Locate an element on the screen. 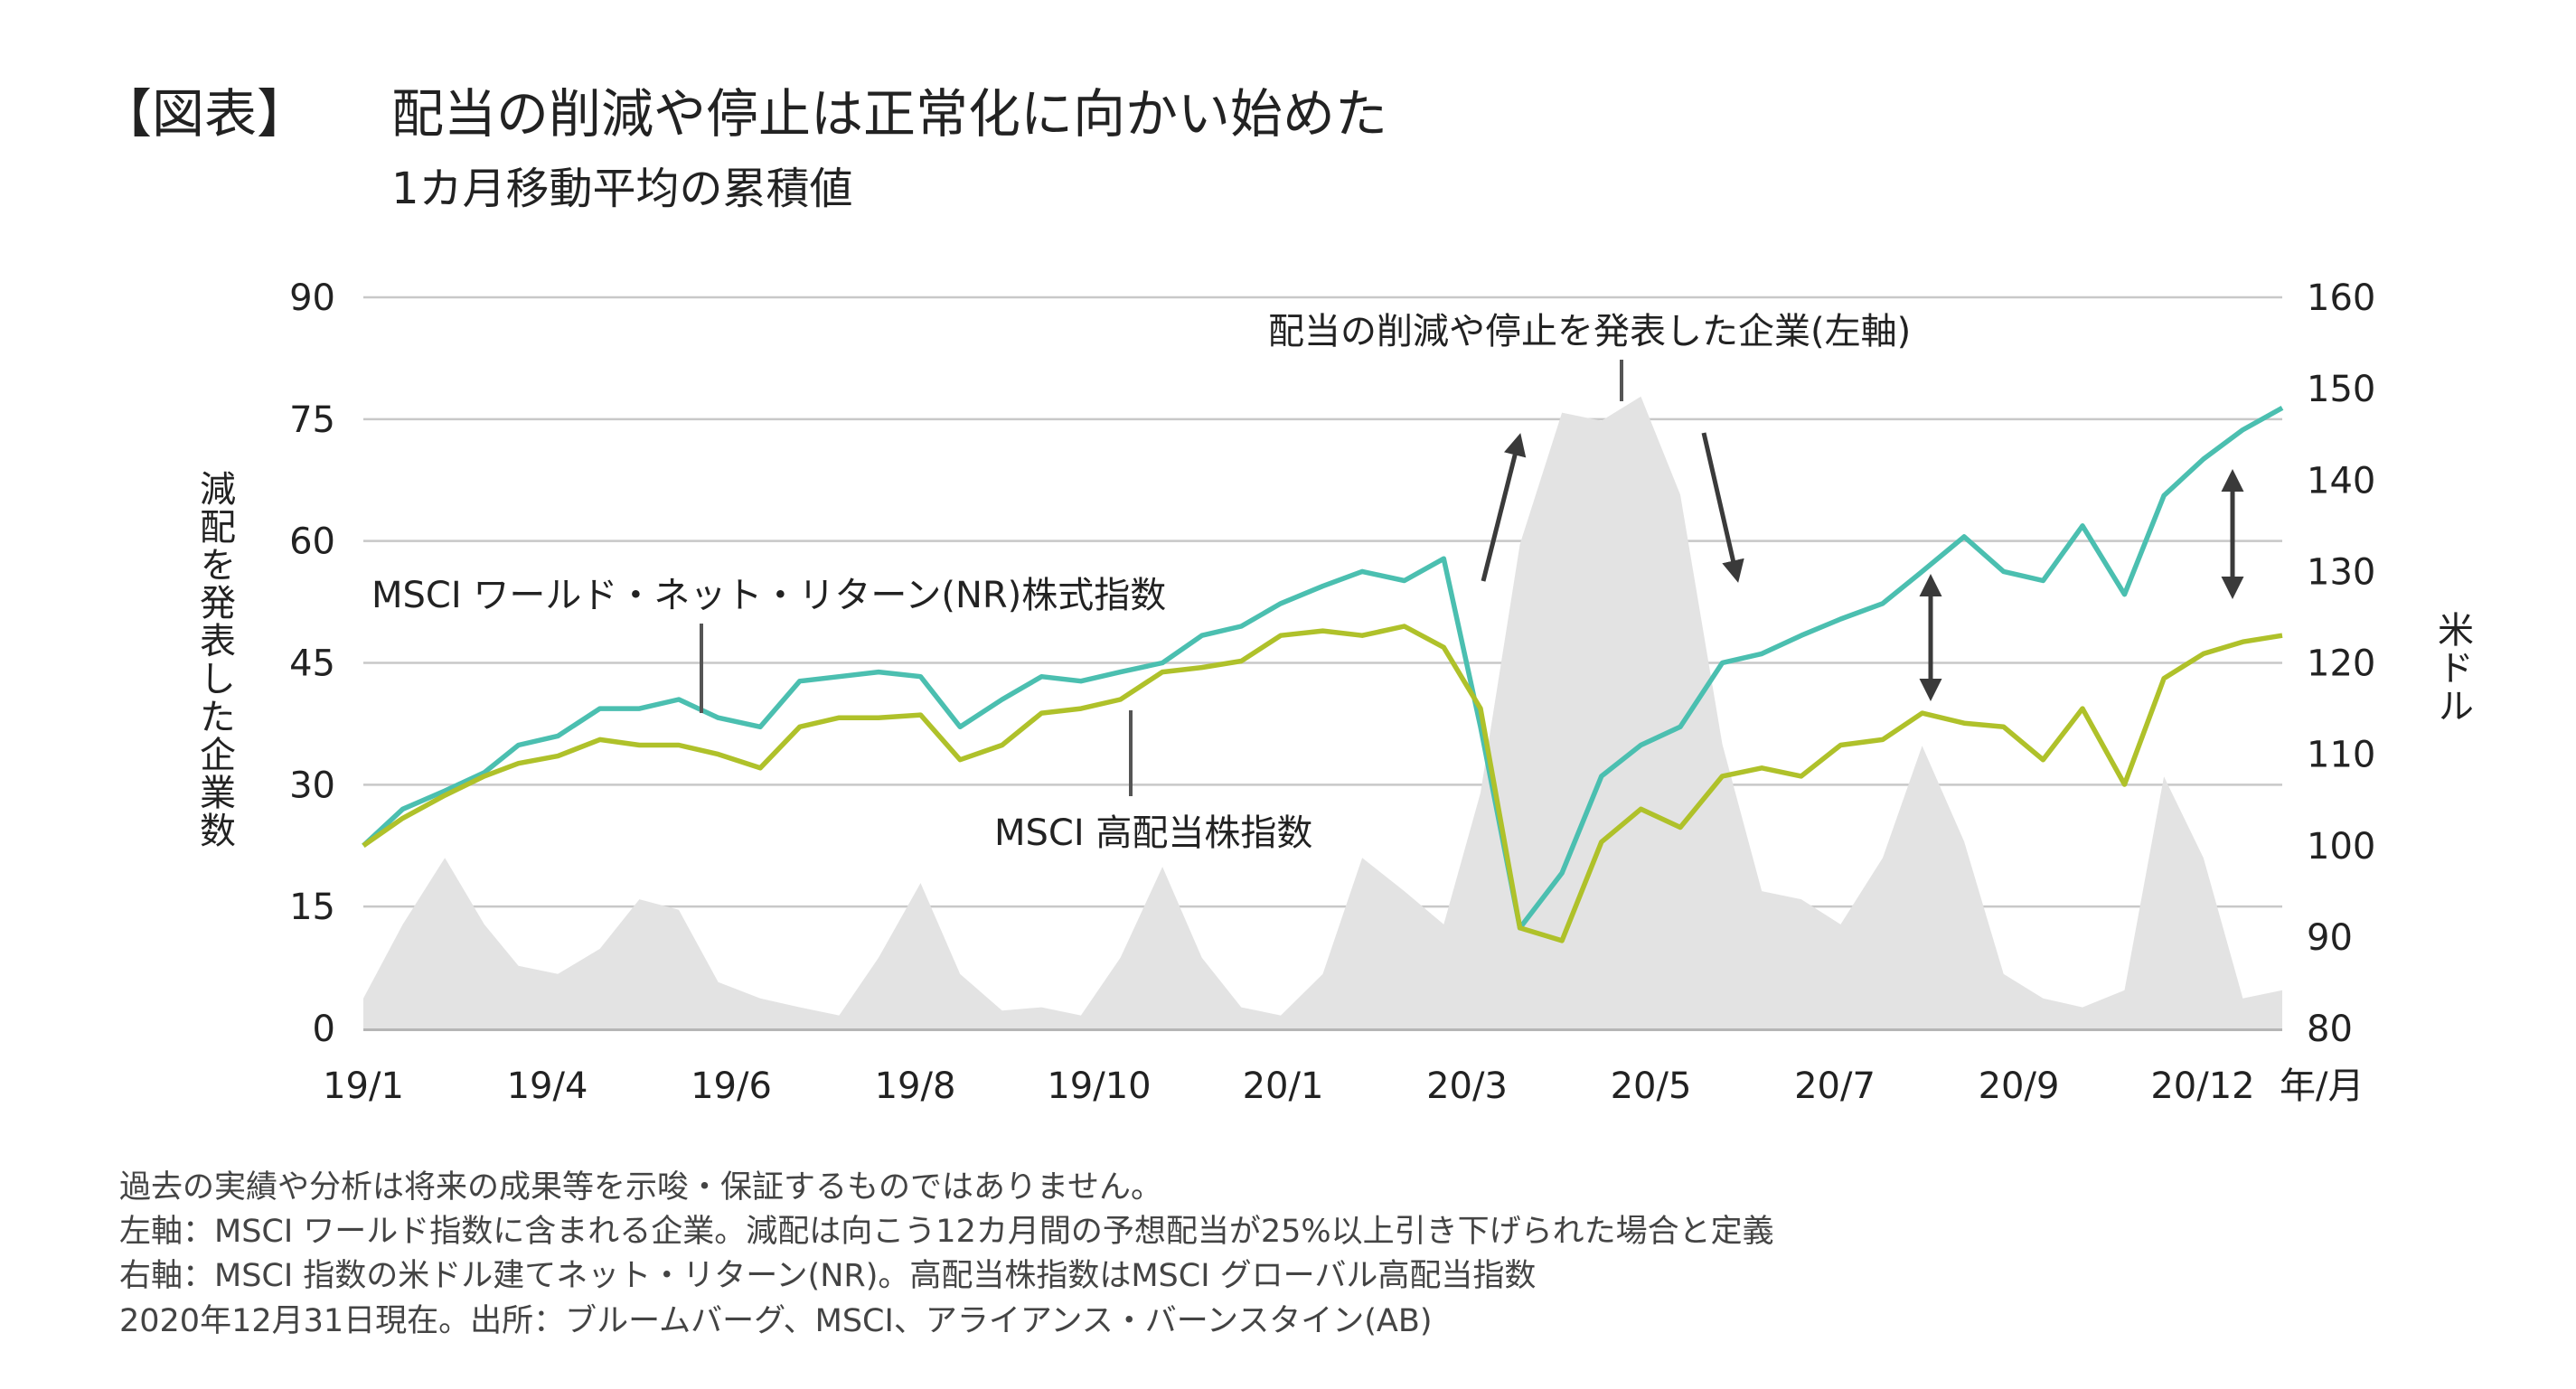 The image size is (2576, 1389). left-tick-label: 30 is located at coordinates (312, 785).